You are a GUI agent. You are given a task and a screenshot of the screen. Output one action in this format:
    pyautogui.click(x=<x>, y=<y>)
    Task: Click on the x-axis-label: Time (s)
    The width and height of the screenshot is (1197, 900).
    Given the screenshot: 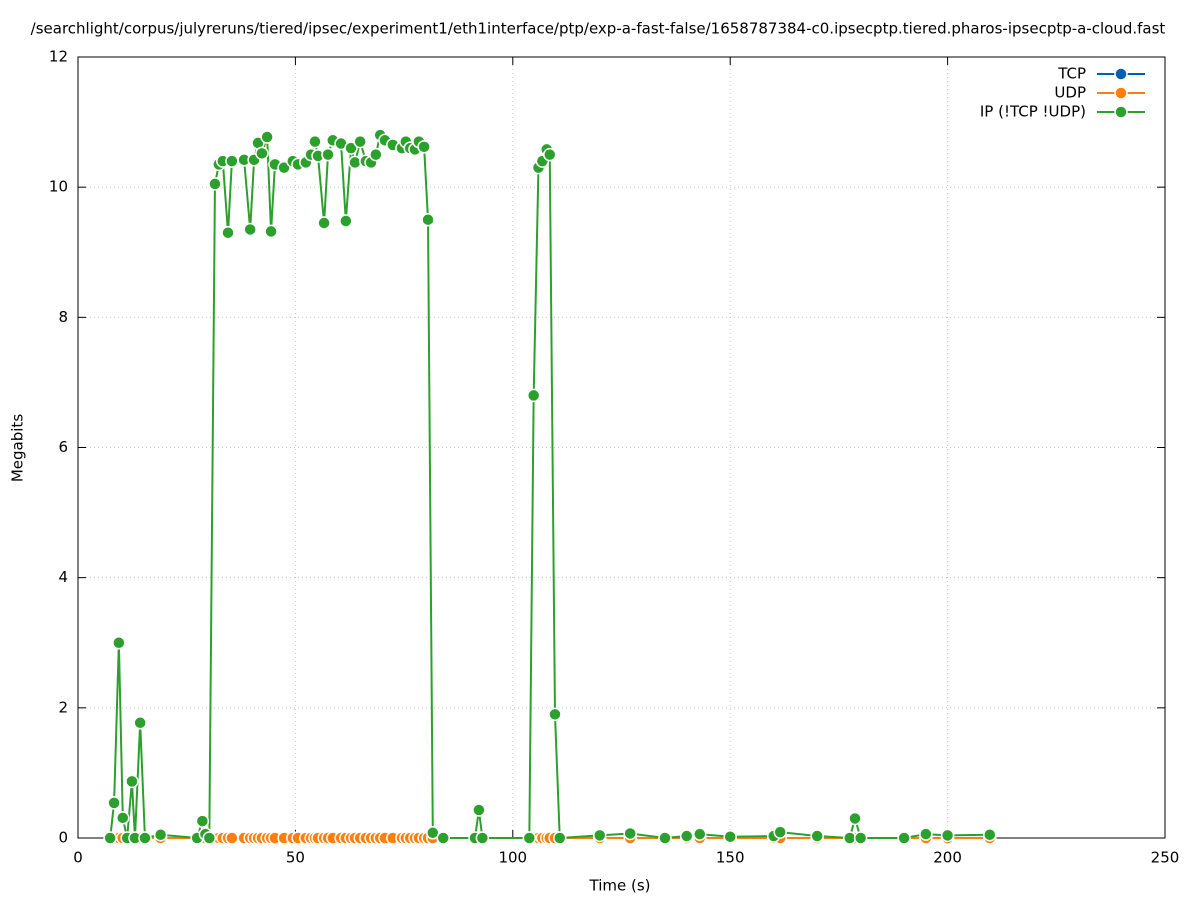 What is the action you would take?
    pyautogui.click(x=620, y=886)
    